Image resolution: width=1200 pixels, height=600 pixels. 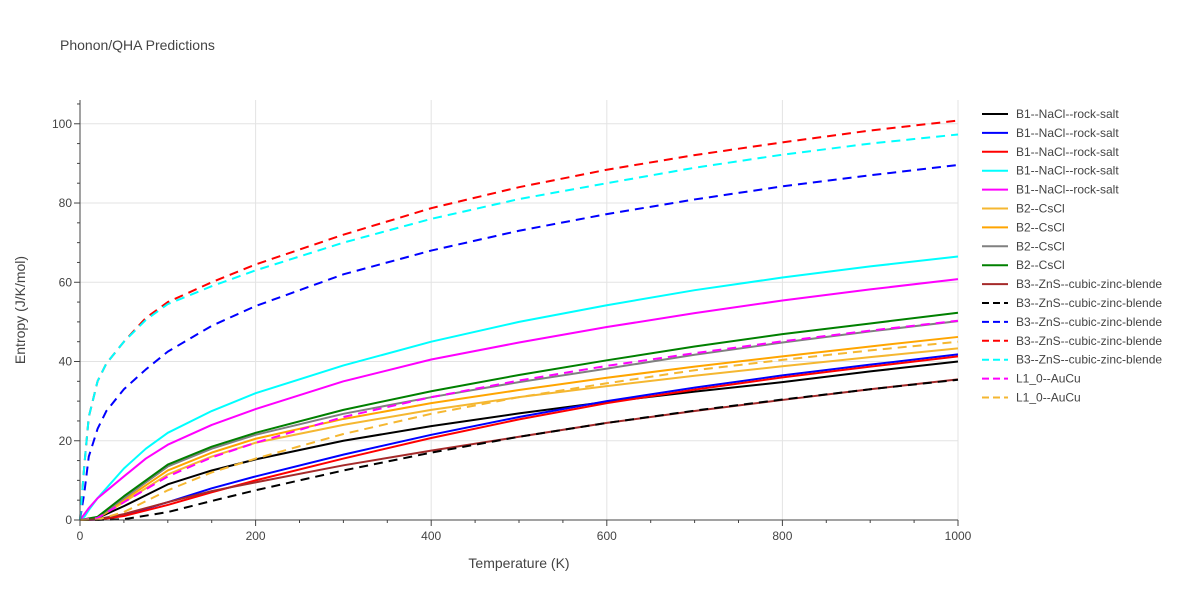 What do you see at coordinates (518, 563) in the screenshot?
I see `x-axis-title: Temperature (K)` at bounding box center [518, 563].